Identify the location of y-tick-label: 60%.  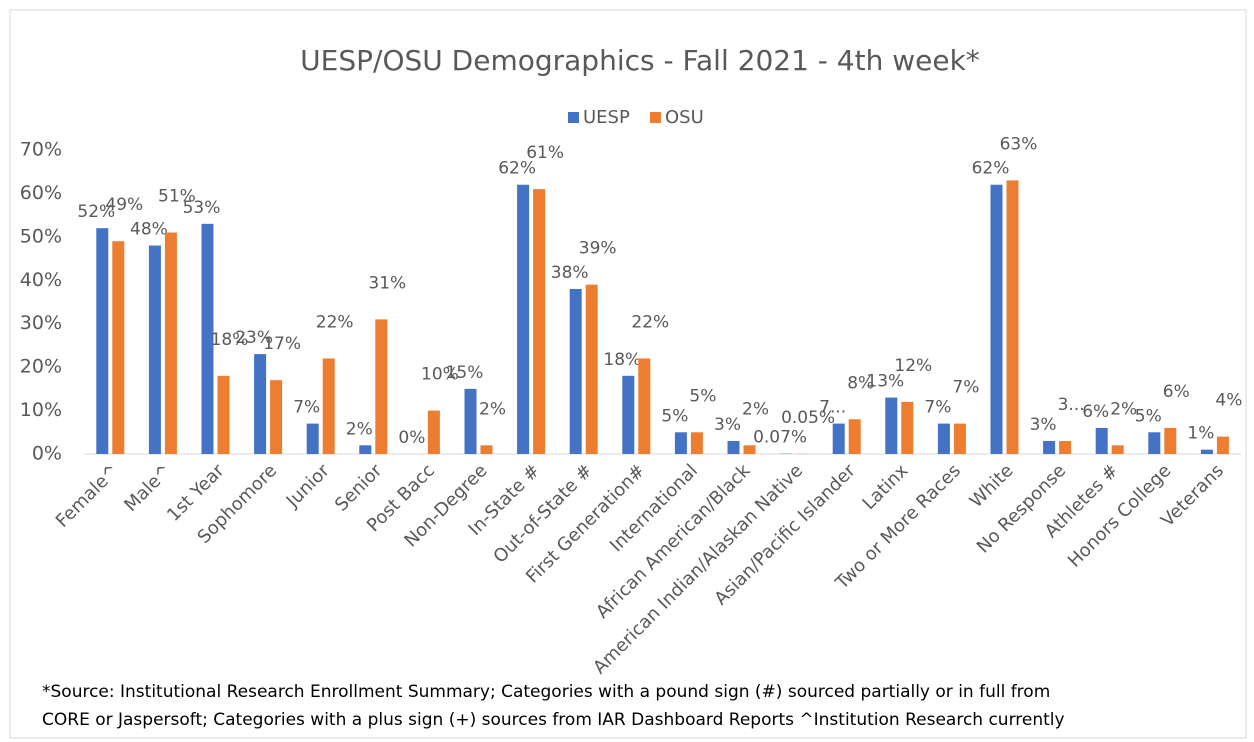
(41, 193).